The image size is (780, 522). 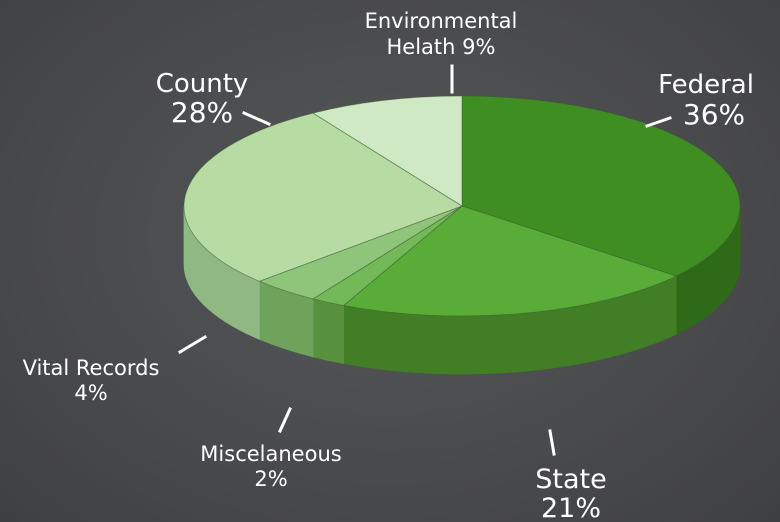 I want to click on label-county-name: County, so click(x=202, y=84).